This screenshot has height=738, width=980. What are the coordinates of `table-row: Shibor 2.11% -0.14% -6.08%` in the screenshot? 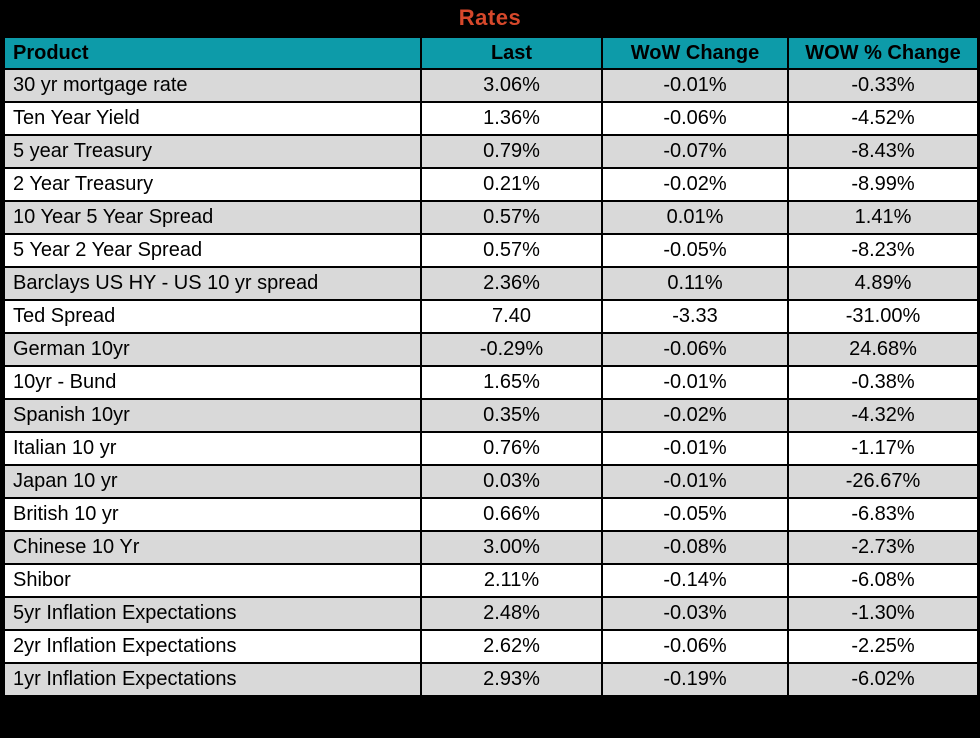 It's located at (491, 580).